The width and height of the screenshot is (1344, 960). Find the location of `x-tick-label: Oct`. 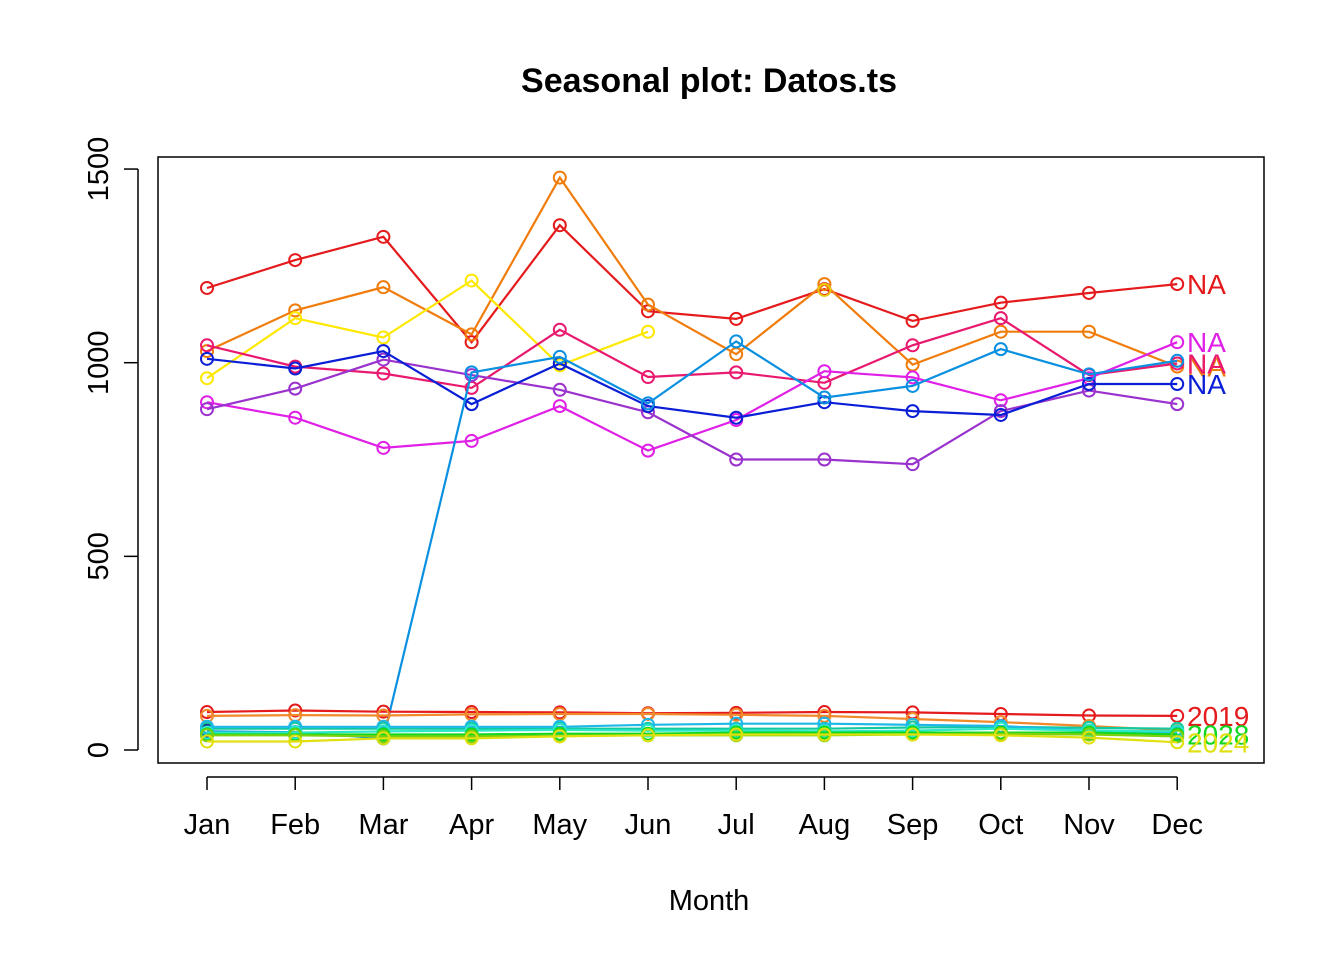

x-tick-label: Oct is located at coordinates (1000, 825).